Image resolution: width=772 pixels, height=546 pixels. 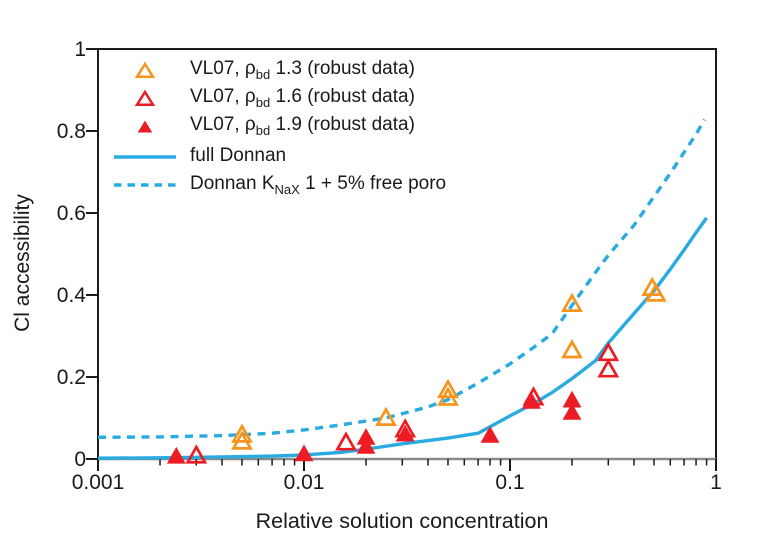 I want to click on legend-item-vl07-1.6: VL07, ρbd 1.6 (robust data), so click(x=275, y=98).